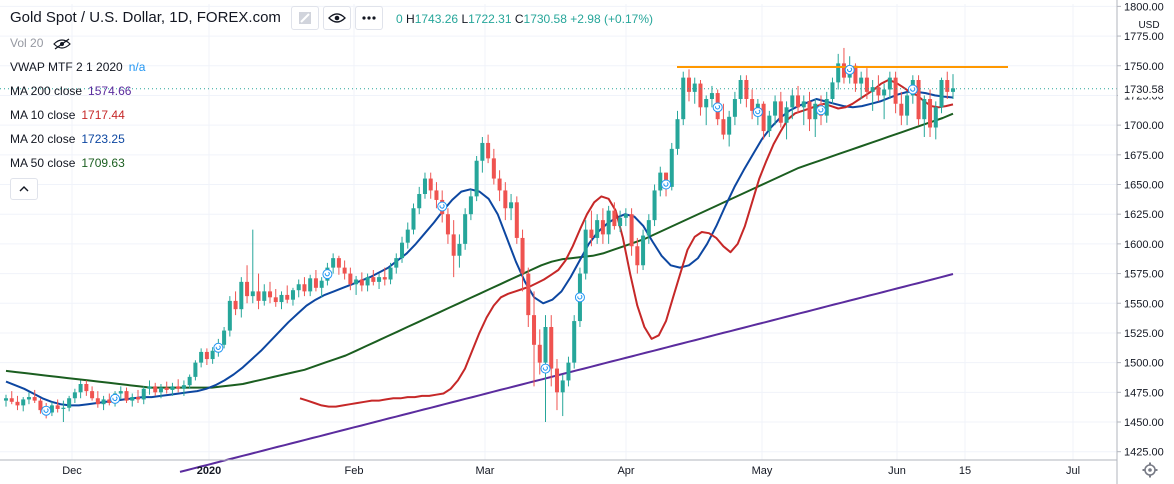 This screenshot has height=484, width=1174. What do you see at coordinates (43, 139) in the screenshot?
I see `indicator-ma20-label: MA 20 close` at bounding box center [43, 139].